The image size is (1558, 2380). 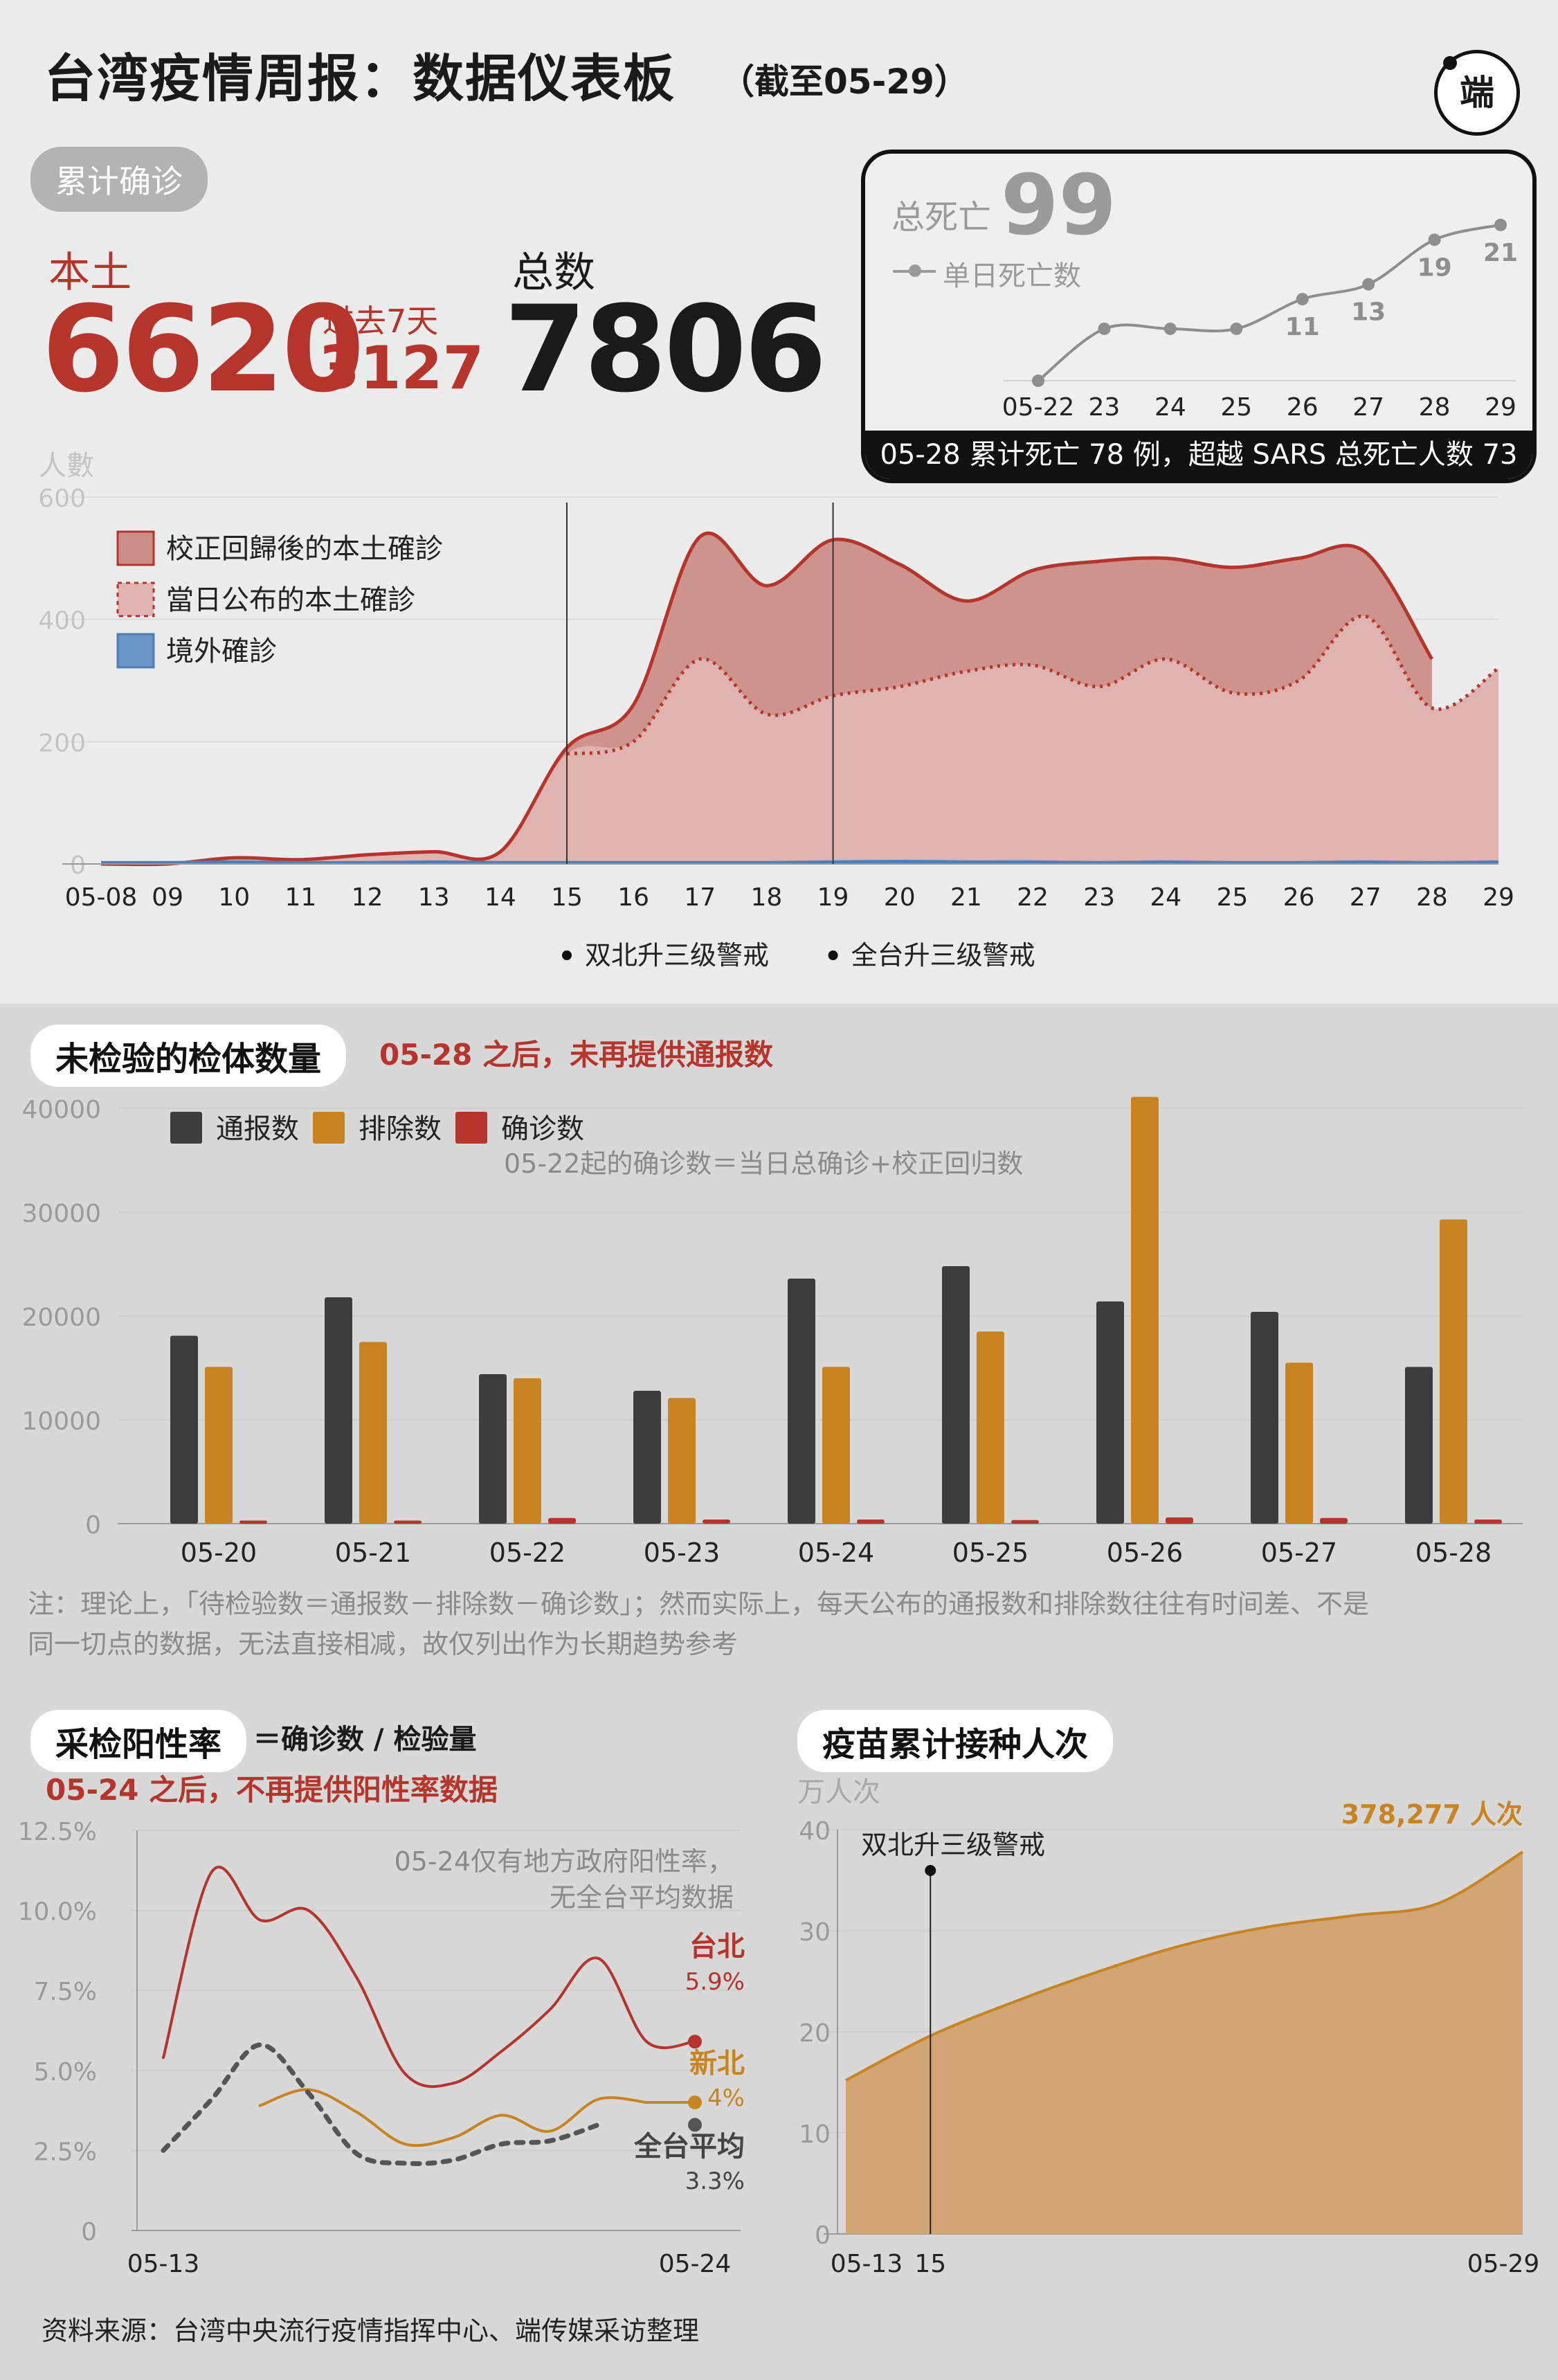 I want to click on main-x-tick: 26, so click(x=1299, y=898).